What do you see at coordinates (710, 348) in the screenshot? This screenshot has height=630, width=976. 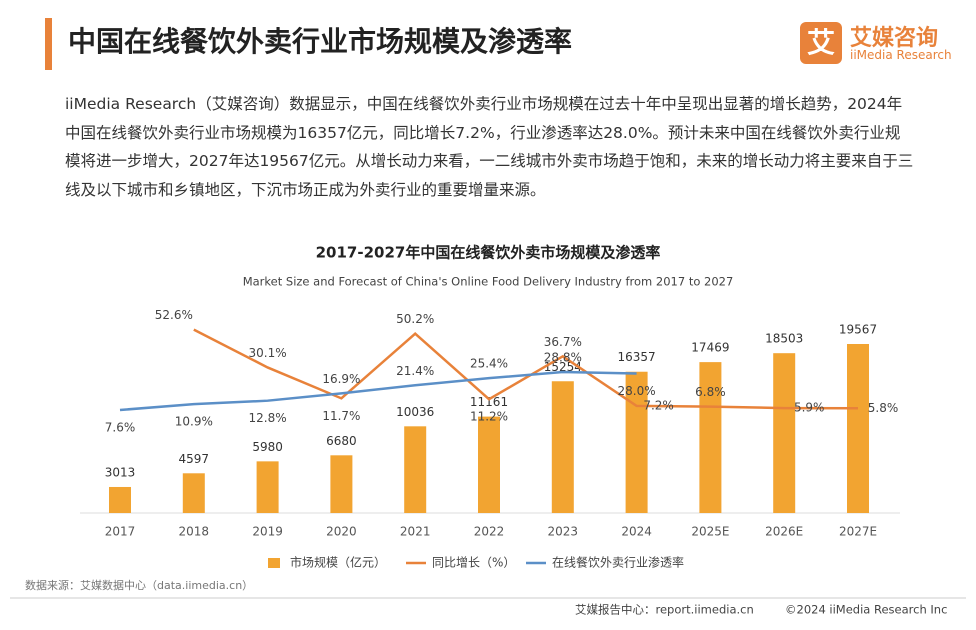 I see `bar-label: 17469` at bounding box center [710, 348].